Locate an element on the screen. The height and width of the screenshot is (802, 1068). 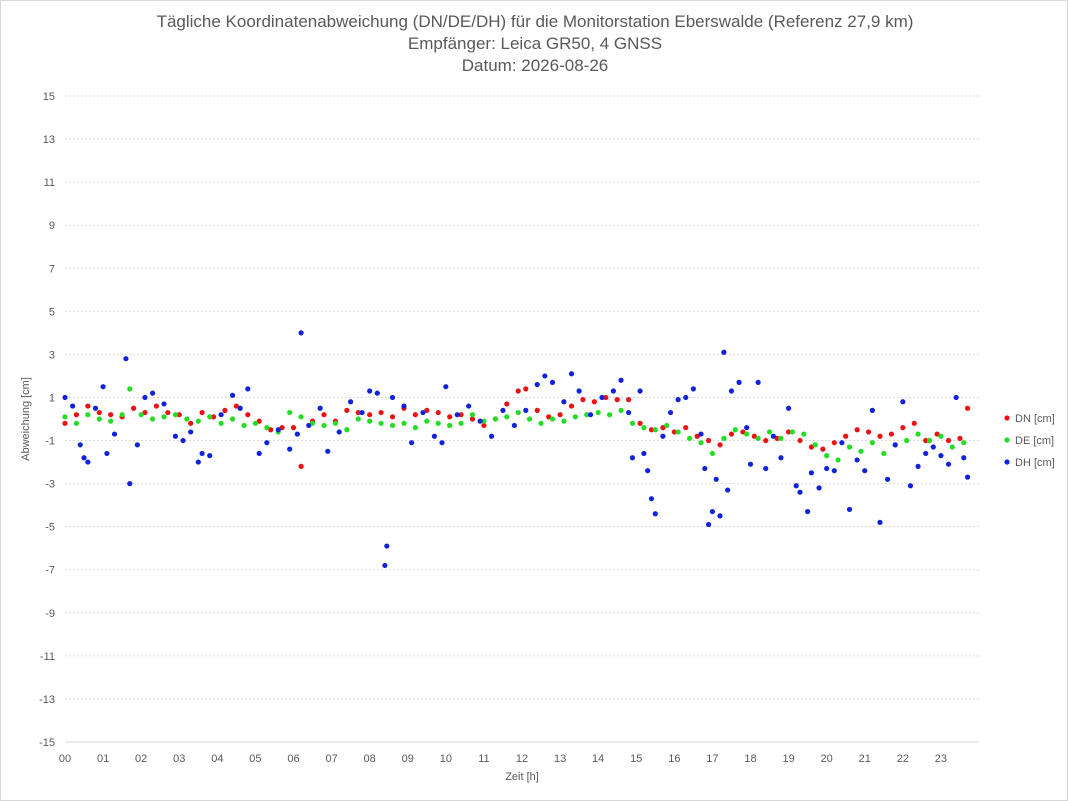
x-tick-label: 00 is located at coordinates (65, 759).